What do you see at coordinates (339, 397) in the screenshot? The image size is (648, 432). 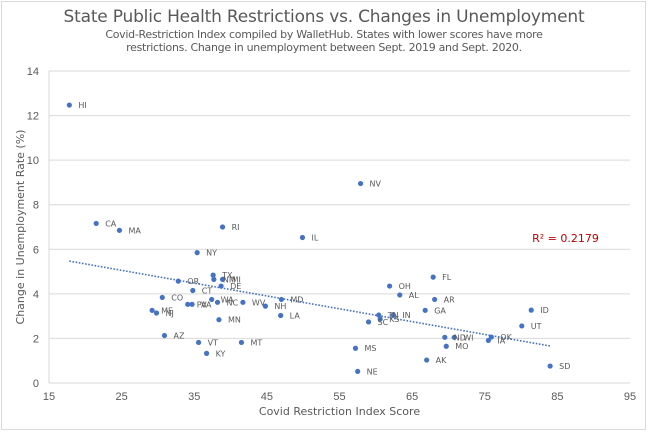 I see `x-tick-labels: 15 25 35 45 55 65 75 85 95` at bounding box center [339, 397].